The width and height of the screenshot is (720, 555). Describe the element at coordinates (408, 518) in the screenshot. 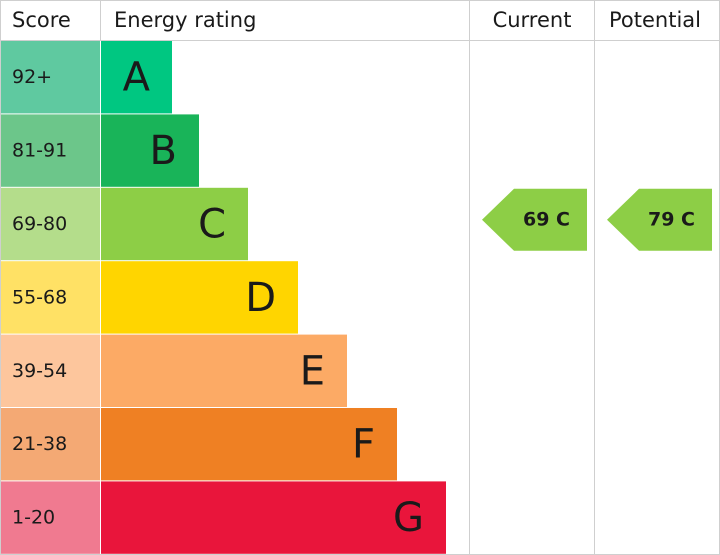

I see `band-letter: G` at that location.